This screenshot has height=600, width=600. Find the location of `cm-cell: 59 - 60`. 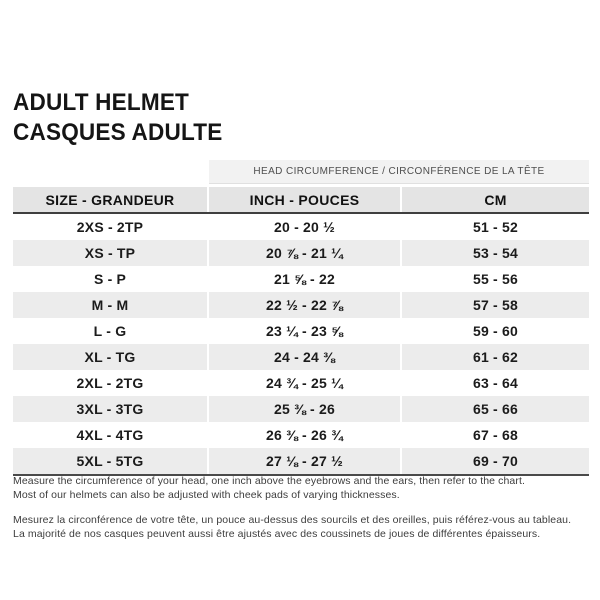

cm-cell: 59 - 60 is located at coordinates (495, 331).